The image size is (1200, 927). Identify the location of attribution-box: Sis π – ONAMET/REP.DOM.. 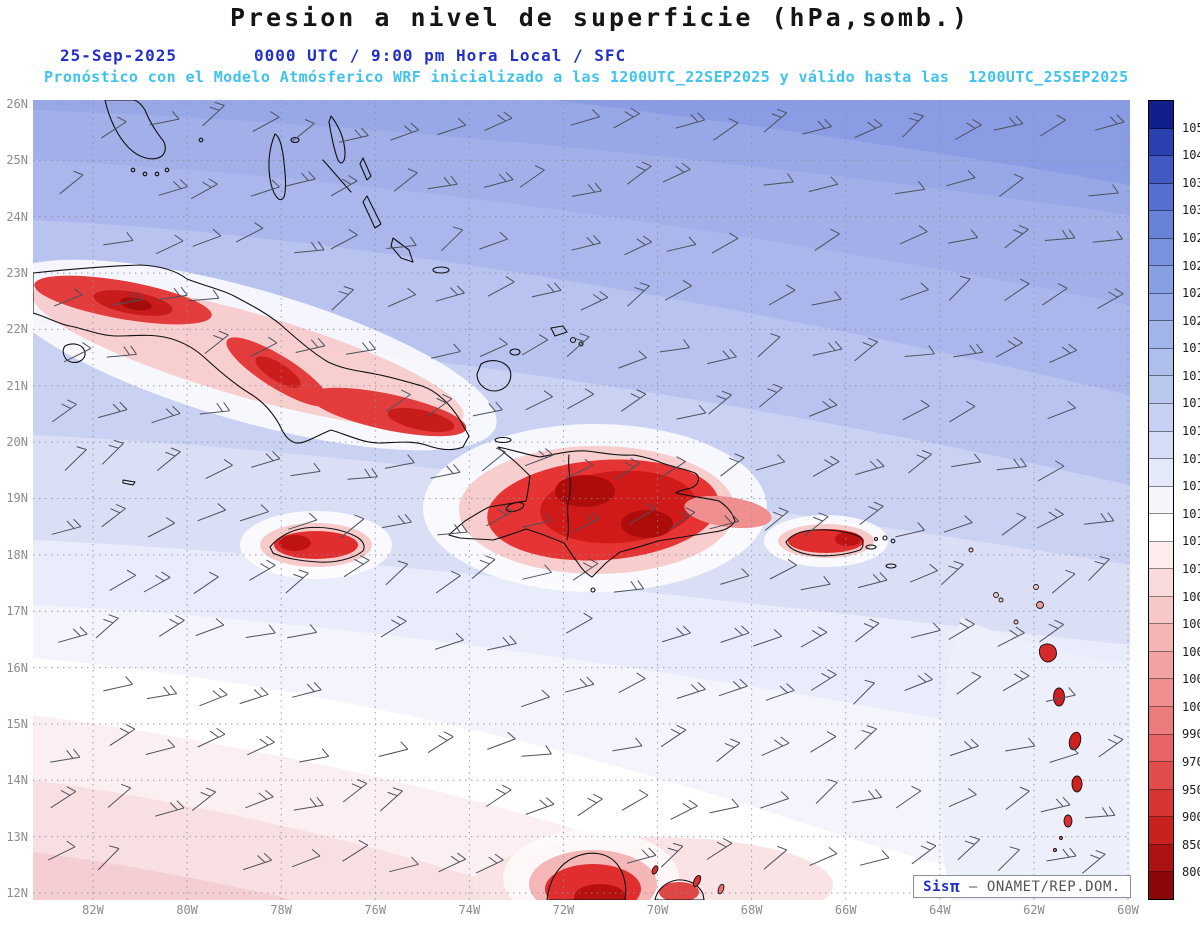
(1022, 886).